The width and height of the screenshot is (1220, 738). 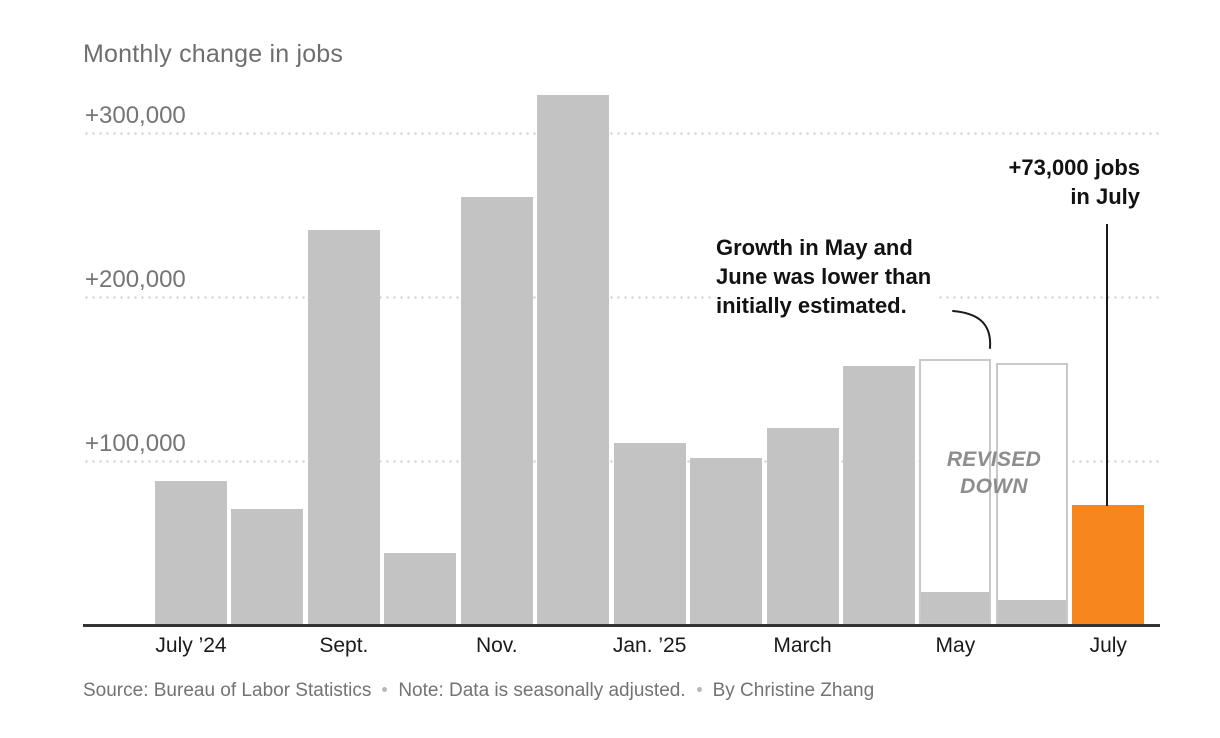 I want to click on x-axis-label-may: May, so click(x=955, y=645).